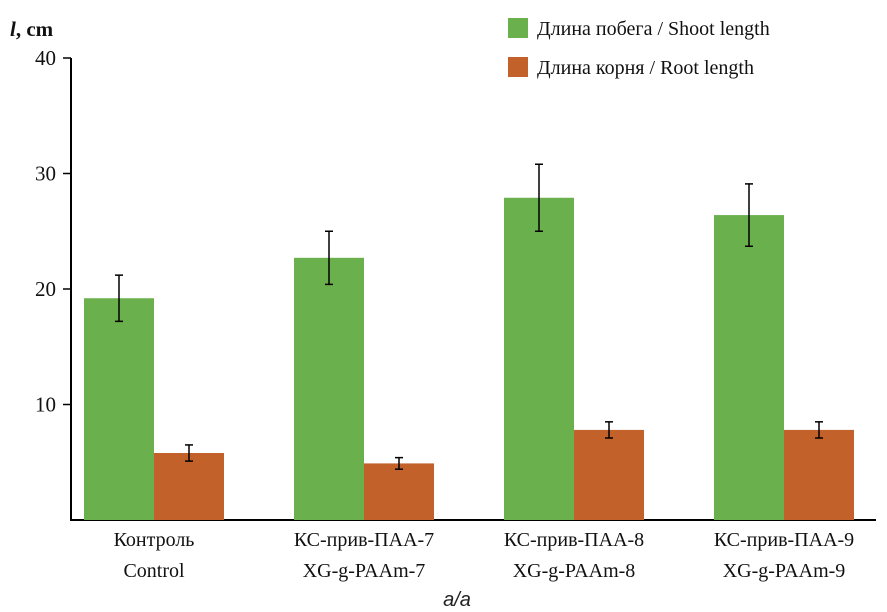 Image resolution: width=887 pixels, height=612 pixels. What do you see at coordinates (35, 29) in the screenshot?
I see `y-axis-unit: , cm` at bounding box center [35, 29].